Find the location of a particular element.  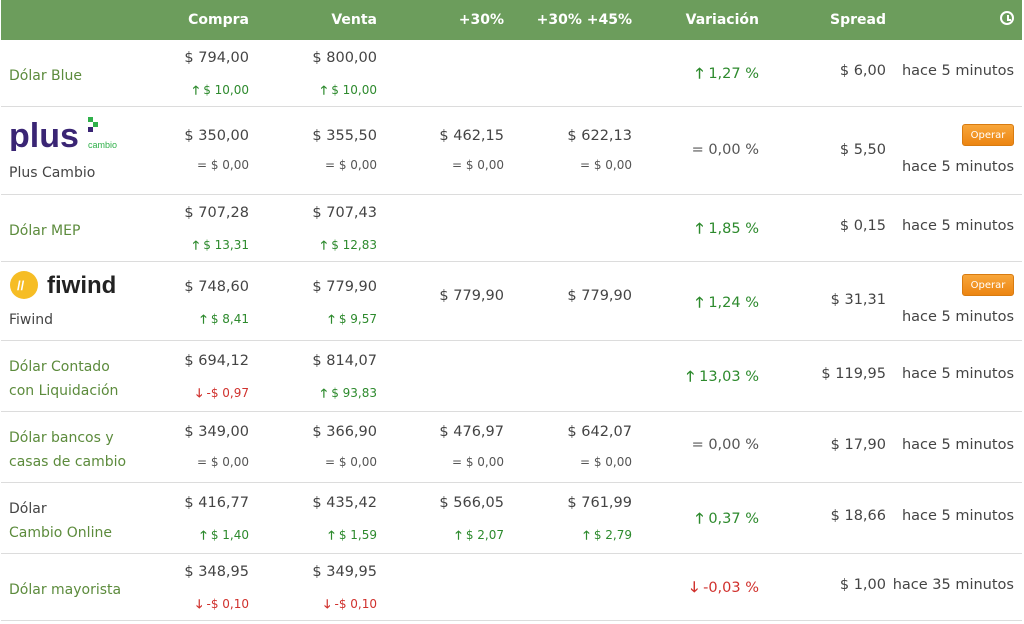

fiwind-logo: // fiwind is located at coordinates (67, 285).